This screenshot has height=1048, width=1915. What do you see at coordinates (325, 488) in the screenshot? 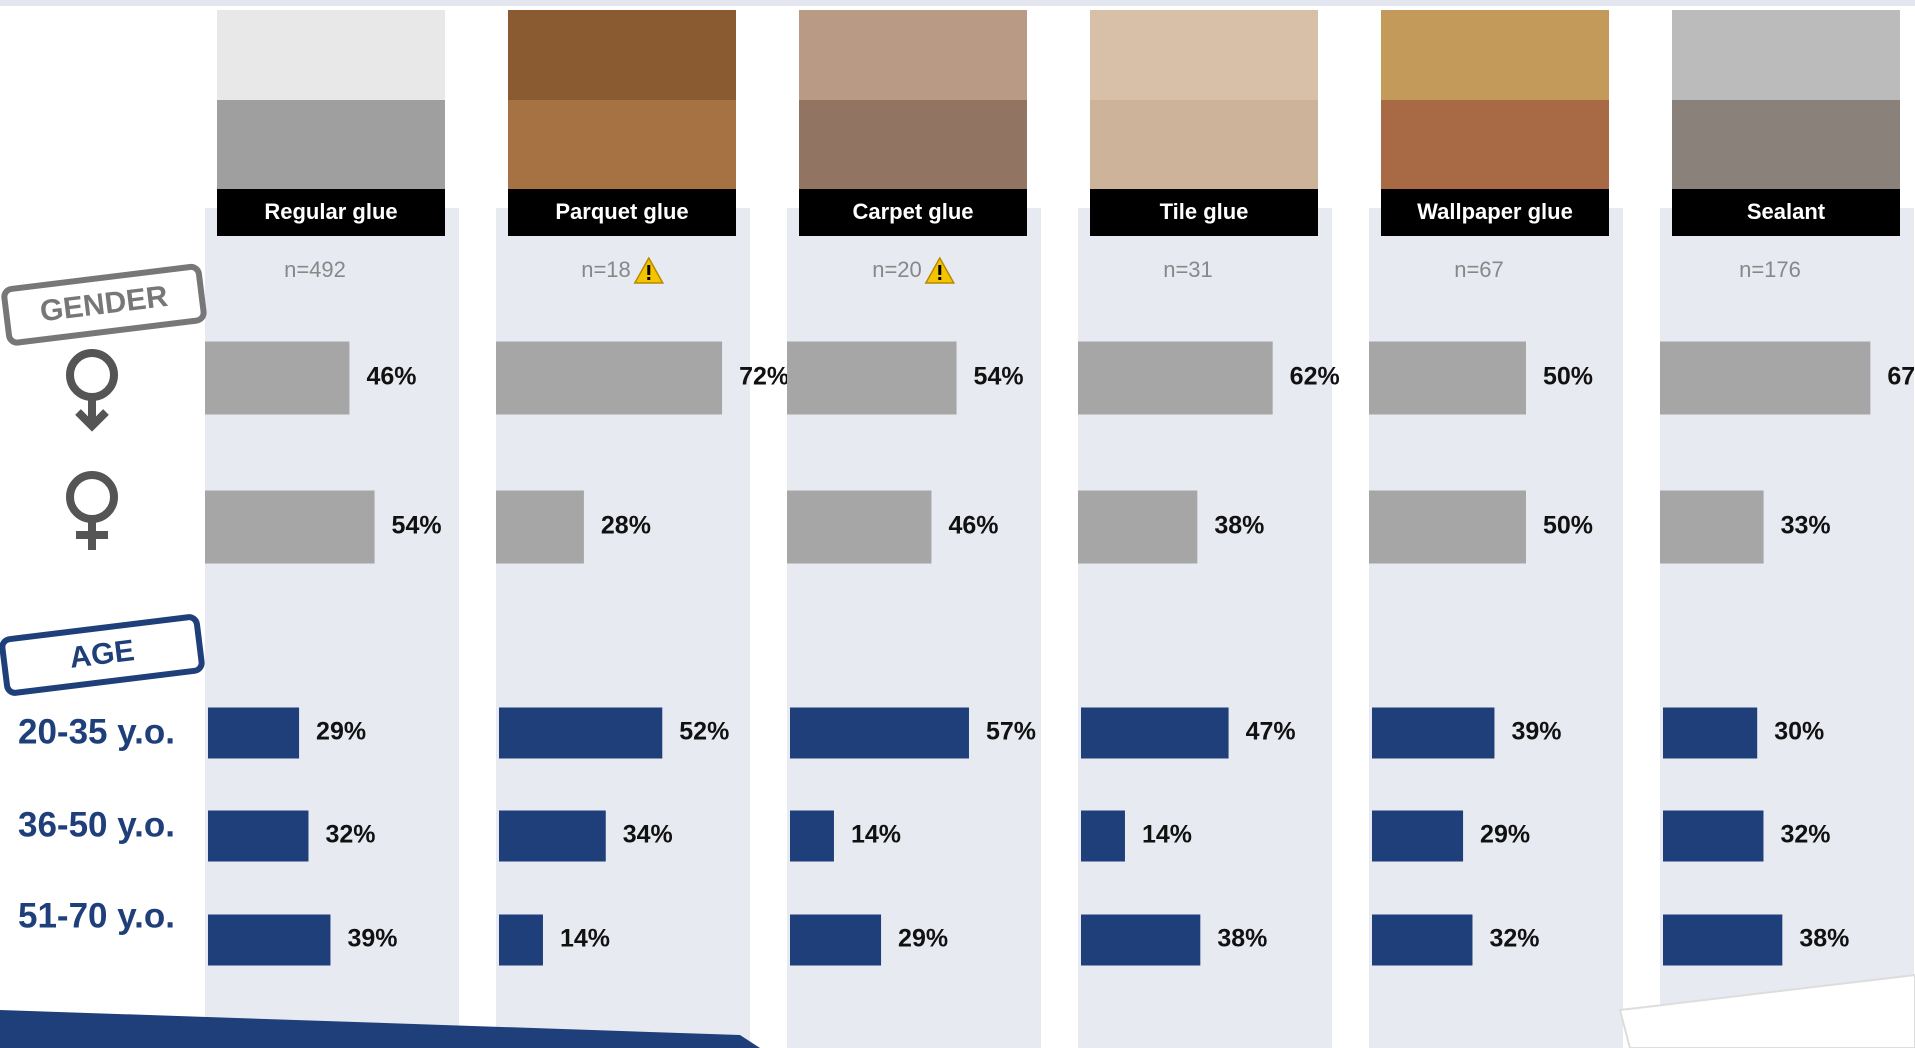
I see `panel: Regular glue n=492 46% 54% 29% 32% 39%` at bounding box center [325, 488].